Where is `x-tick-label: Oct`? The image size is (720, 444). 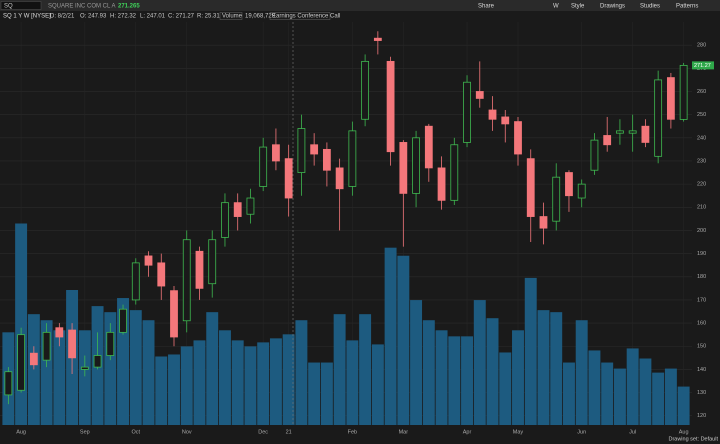
x-tick-label: Oct is located at coordinates (135, 432).